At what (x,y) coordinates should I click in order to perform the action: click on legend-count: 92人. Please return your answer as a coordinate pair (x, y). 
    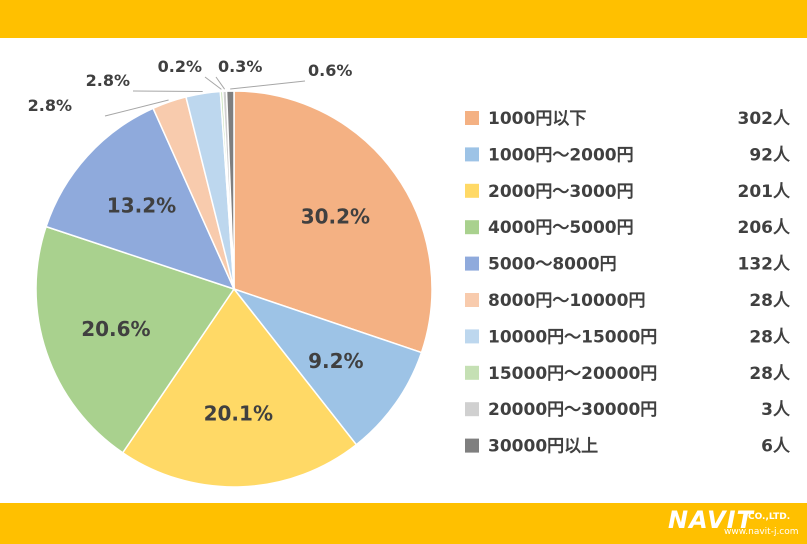
    Looking at the image, I should click on (770, 155).